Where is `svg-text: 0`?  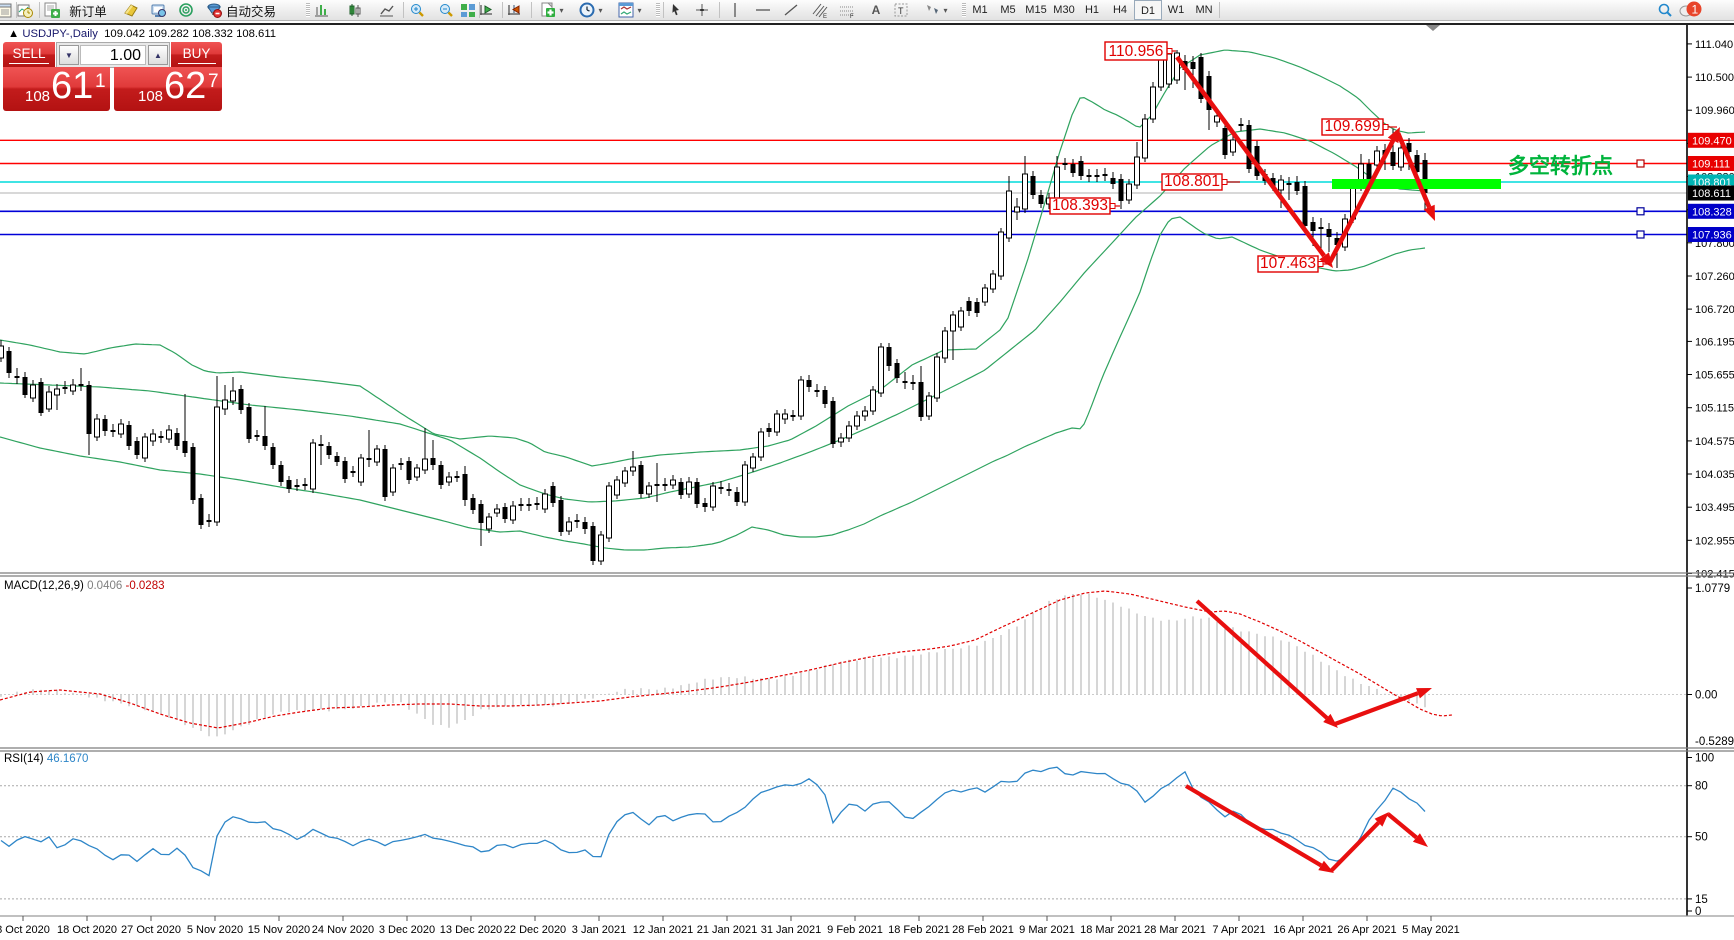
svg-text: 0 is located at coordinates (1698, 912).